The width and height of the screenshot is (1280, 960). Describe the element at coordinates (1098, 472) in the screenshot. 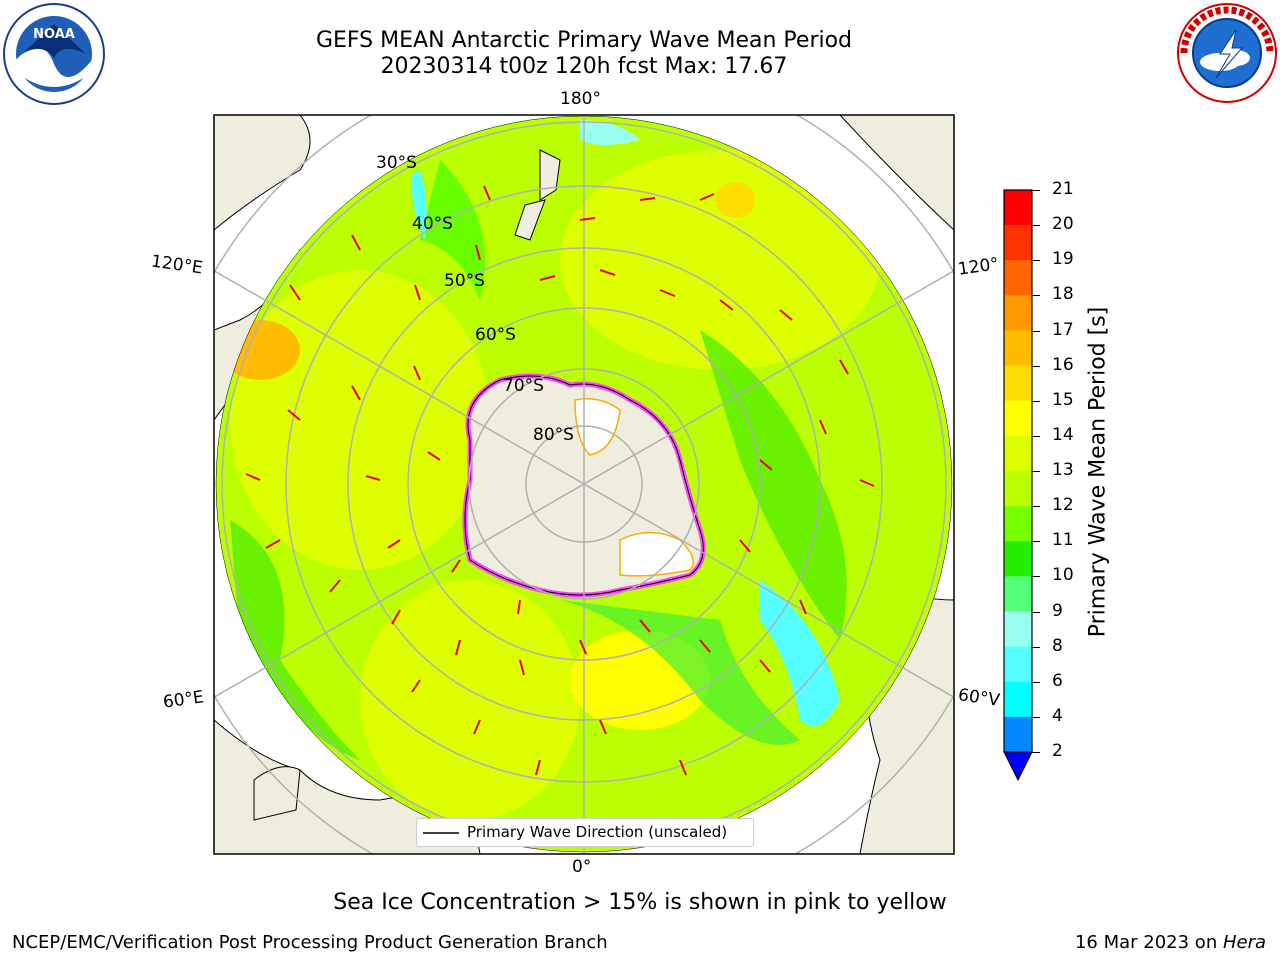

I see `colorbar-label: Primary Wave Mean Period [s]` at that location.